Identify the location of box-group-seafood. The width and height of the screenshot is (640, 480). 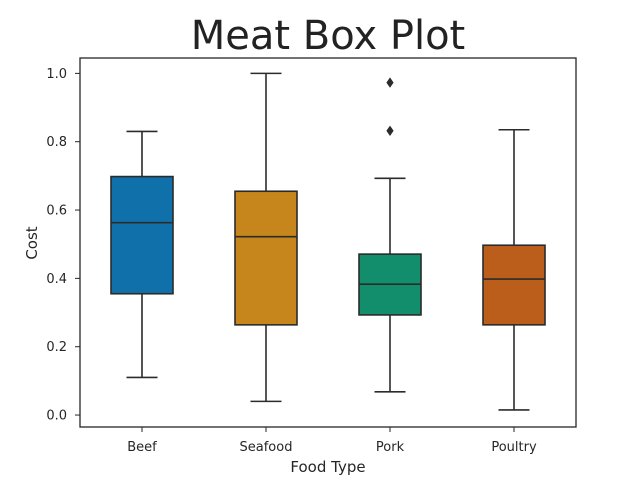
(266, 237).